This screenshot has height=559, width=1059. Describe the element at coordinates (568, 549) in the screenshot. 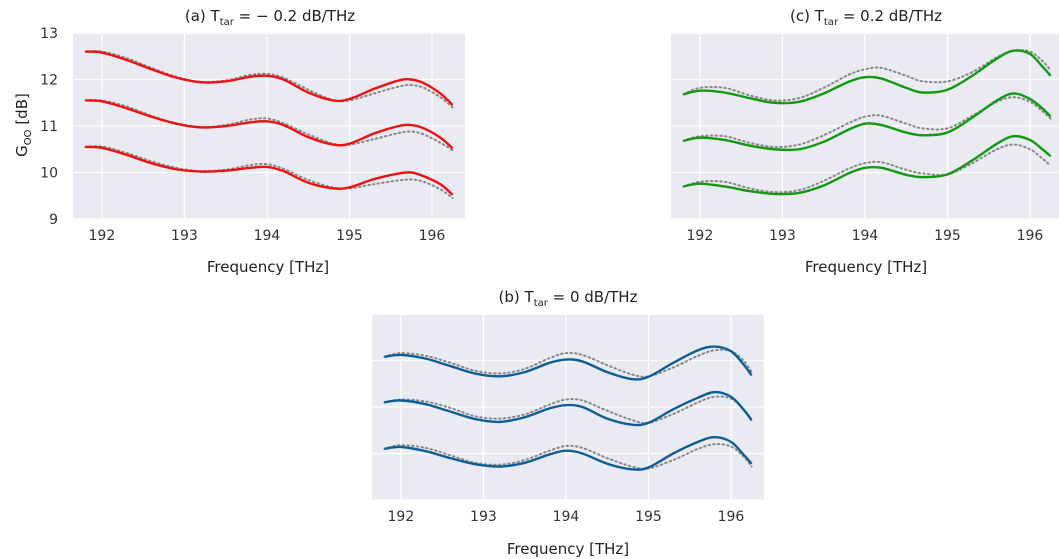

I see `panel-b-xlabel: Frequency [THz]` at that location.